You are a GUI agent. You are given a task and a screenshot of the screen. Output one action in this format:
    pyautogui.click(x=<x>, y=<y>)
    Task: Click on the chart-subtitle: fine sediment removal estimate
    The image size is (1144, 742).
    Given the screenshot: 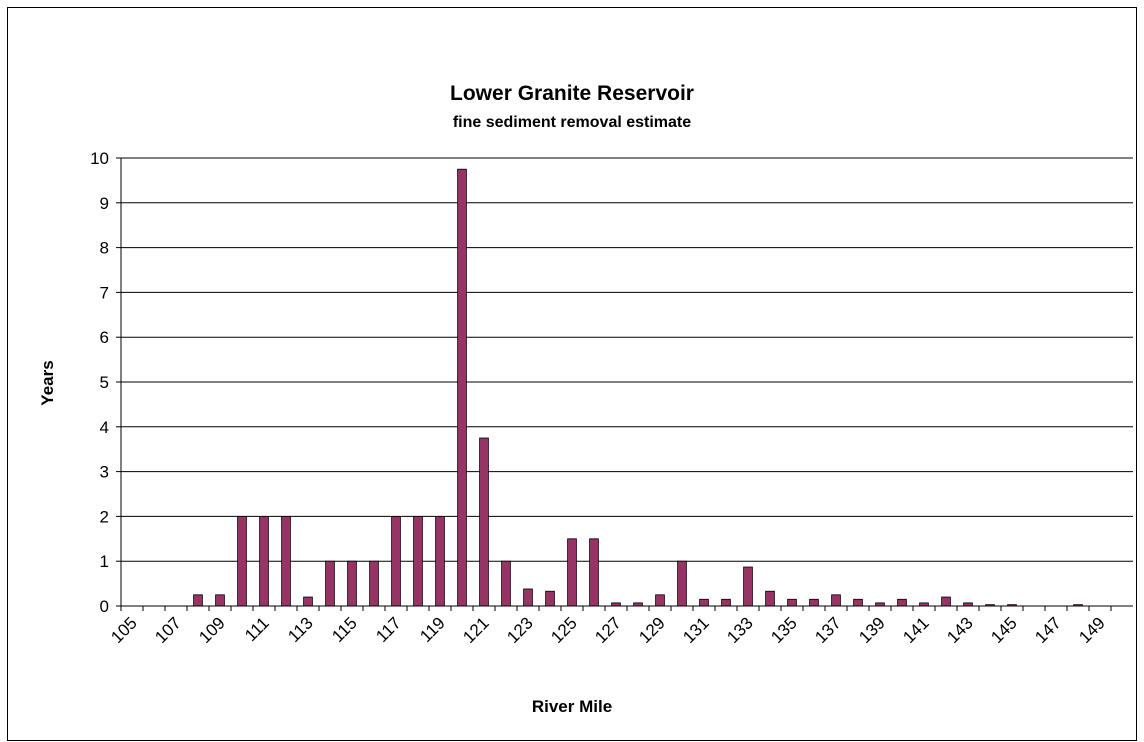 What is the action you would take?
    pyautogui.click(x=572, y=122)
    